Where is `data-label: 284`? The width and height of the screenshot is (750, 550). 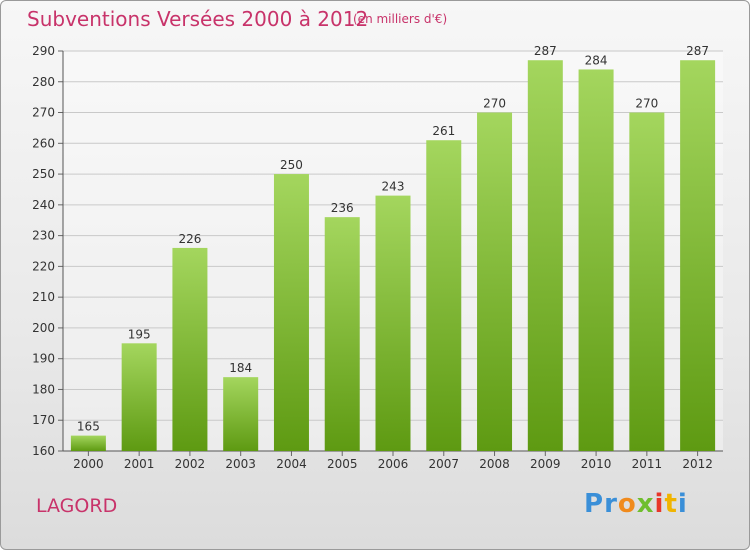 data-label: 284 is located at coordinates (596, 60).